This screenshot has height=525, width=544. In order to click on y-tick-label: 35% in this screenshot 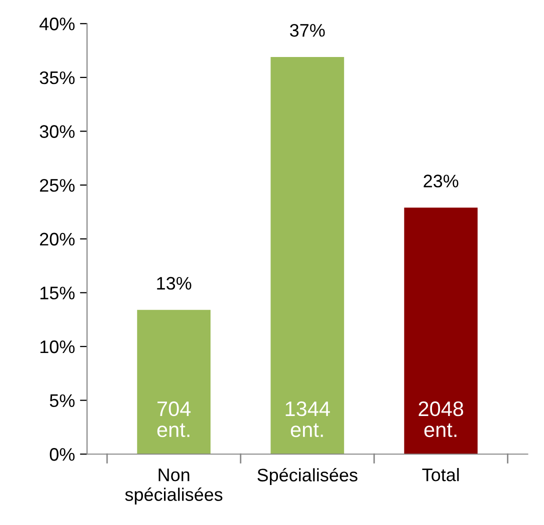, I will do `click(57, 77)`.